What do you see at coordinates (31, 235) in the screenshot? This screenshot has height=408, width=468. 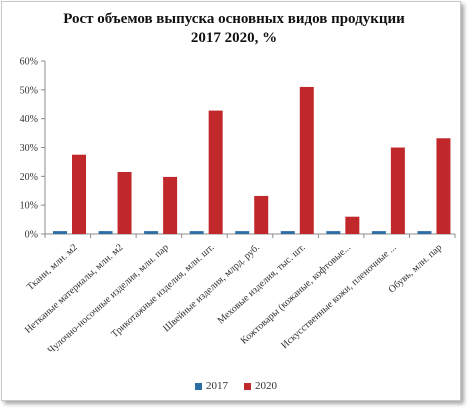 I see `y-tick-label: 0%` at bounding box center [31, 235].